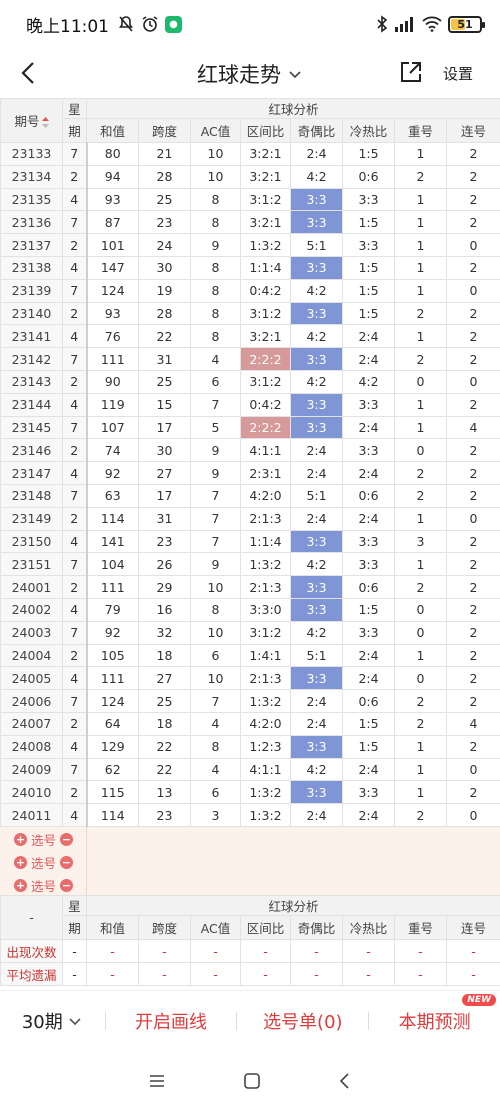 This screenshot has height=1111, width=500. Describe the element at coordinates (31, 609) in the screenshot. I see `period-cell: 24002` at that location.